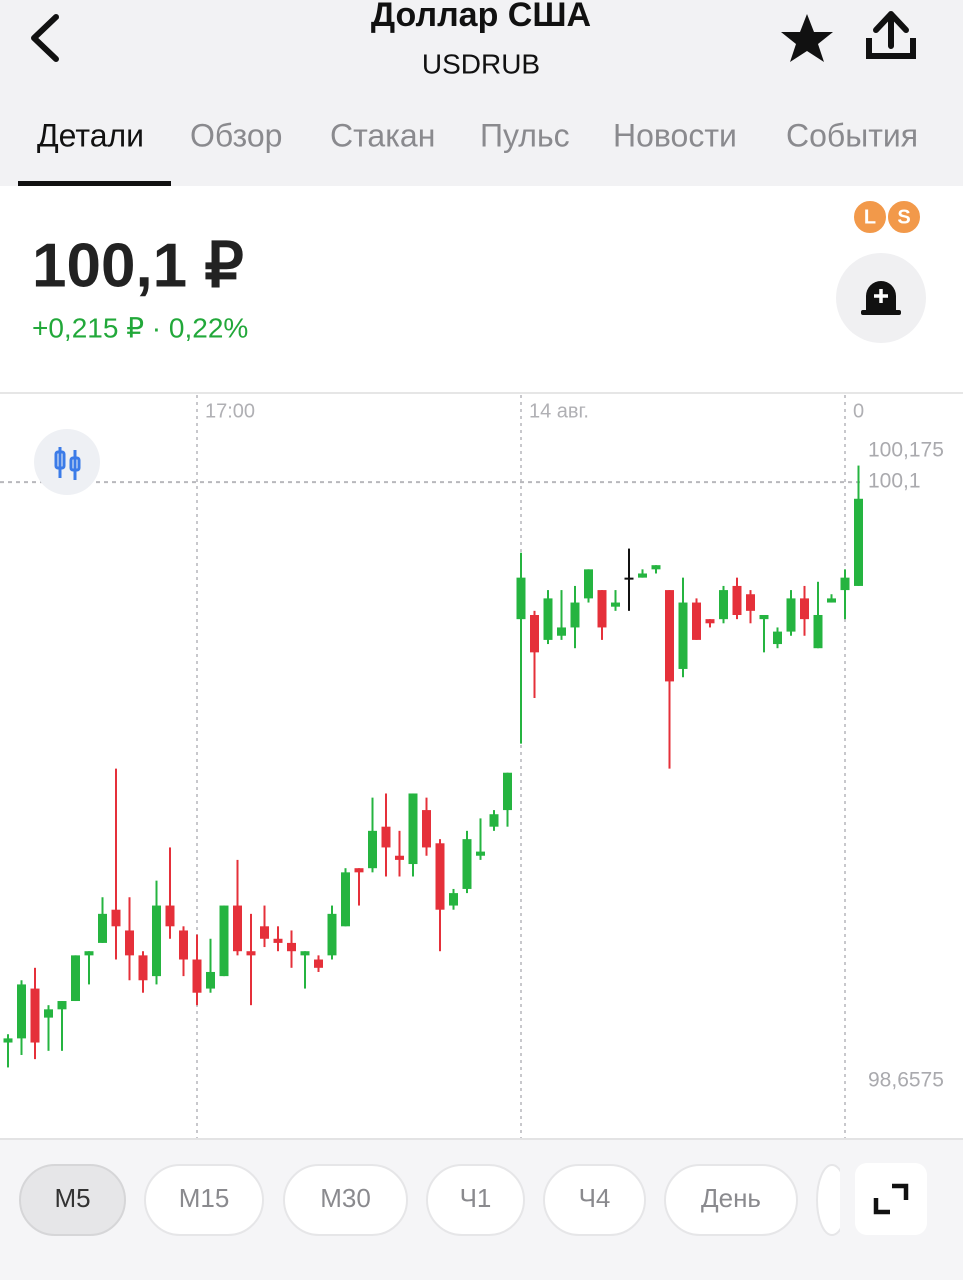  Describe the element at coordinates (236, 135) in the screenshot. I see `tab: Обзор` at that location.